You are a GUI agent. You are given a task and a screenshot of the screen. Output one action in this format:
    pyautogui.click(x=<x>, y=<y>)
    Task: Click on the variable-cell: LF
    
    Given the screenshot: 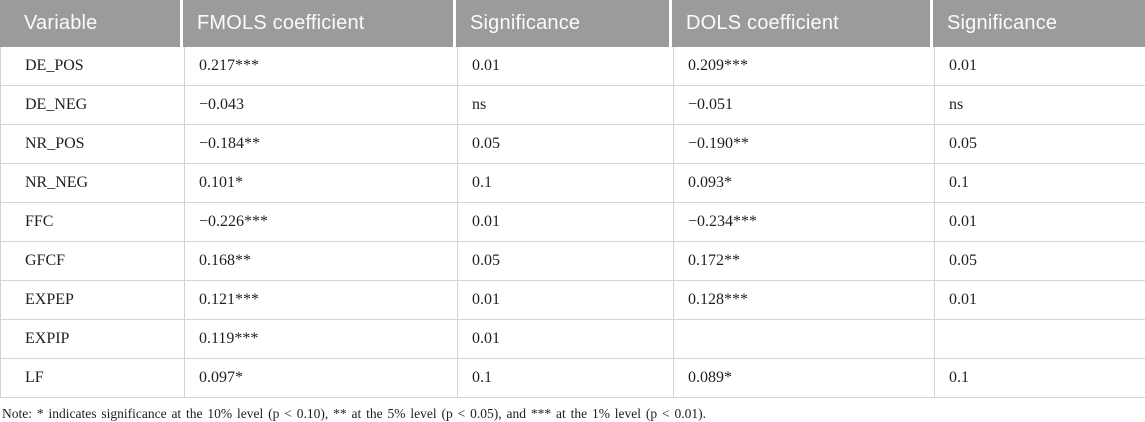 What is the action you would take?
    pyautogui.click(x=92, y=378)
    